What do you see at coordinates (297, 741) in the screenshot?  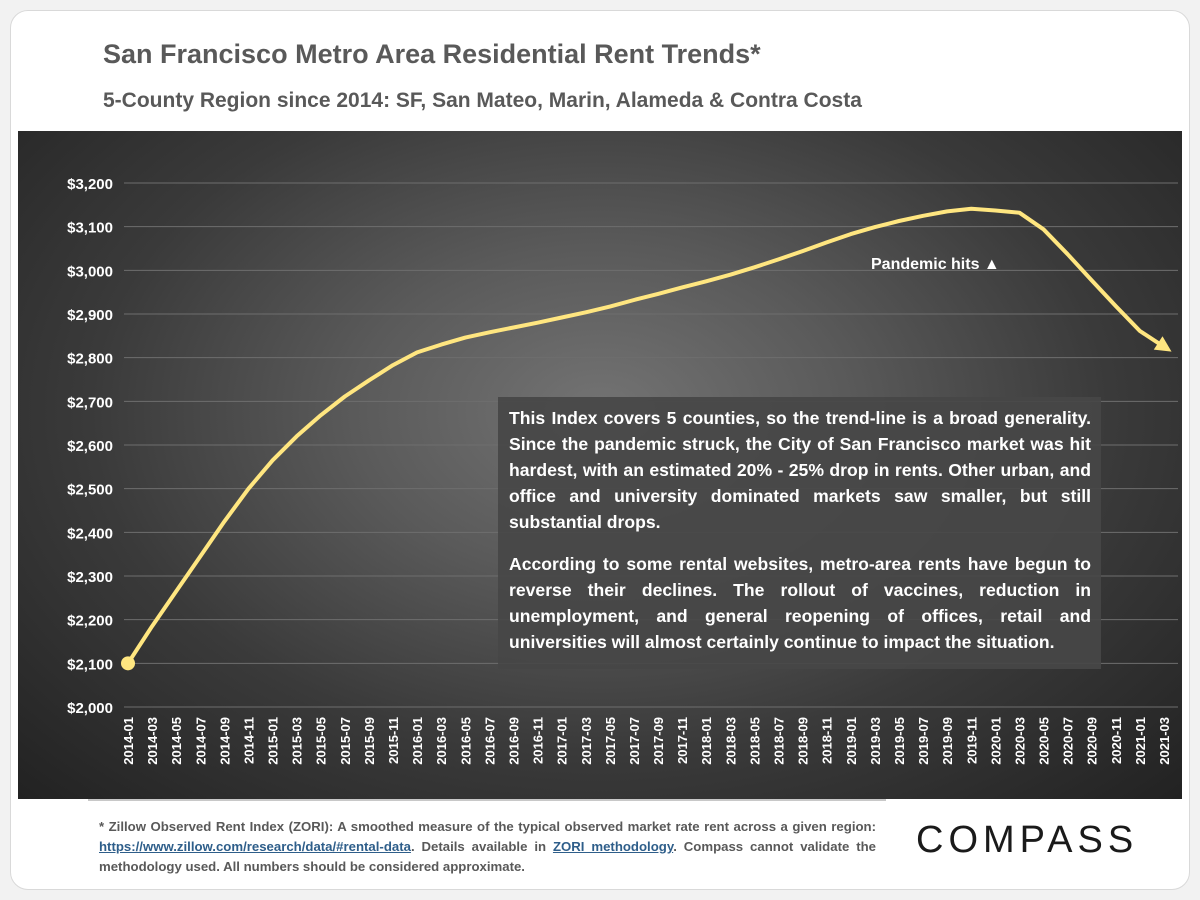 I see `x-tick-label: 2015-03` at bounding box center [297, 741].